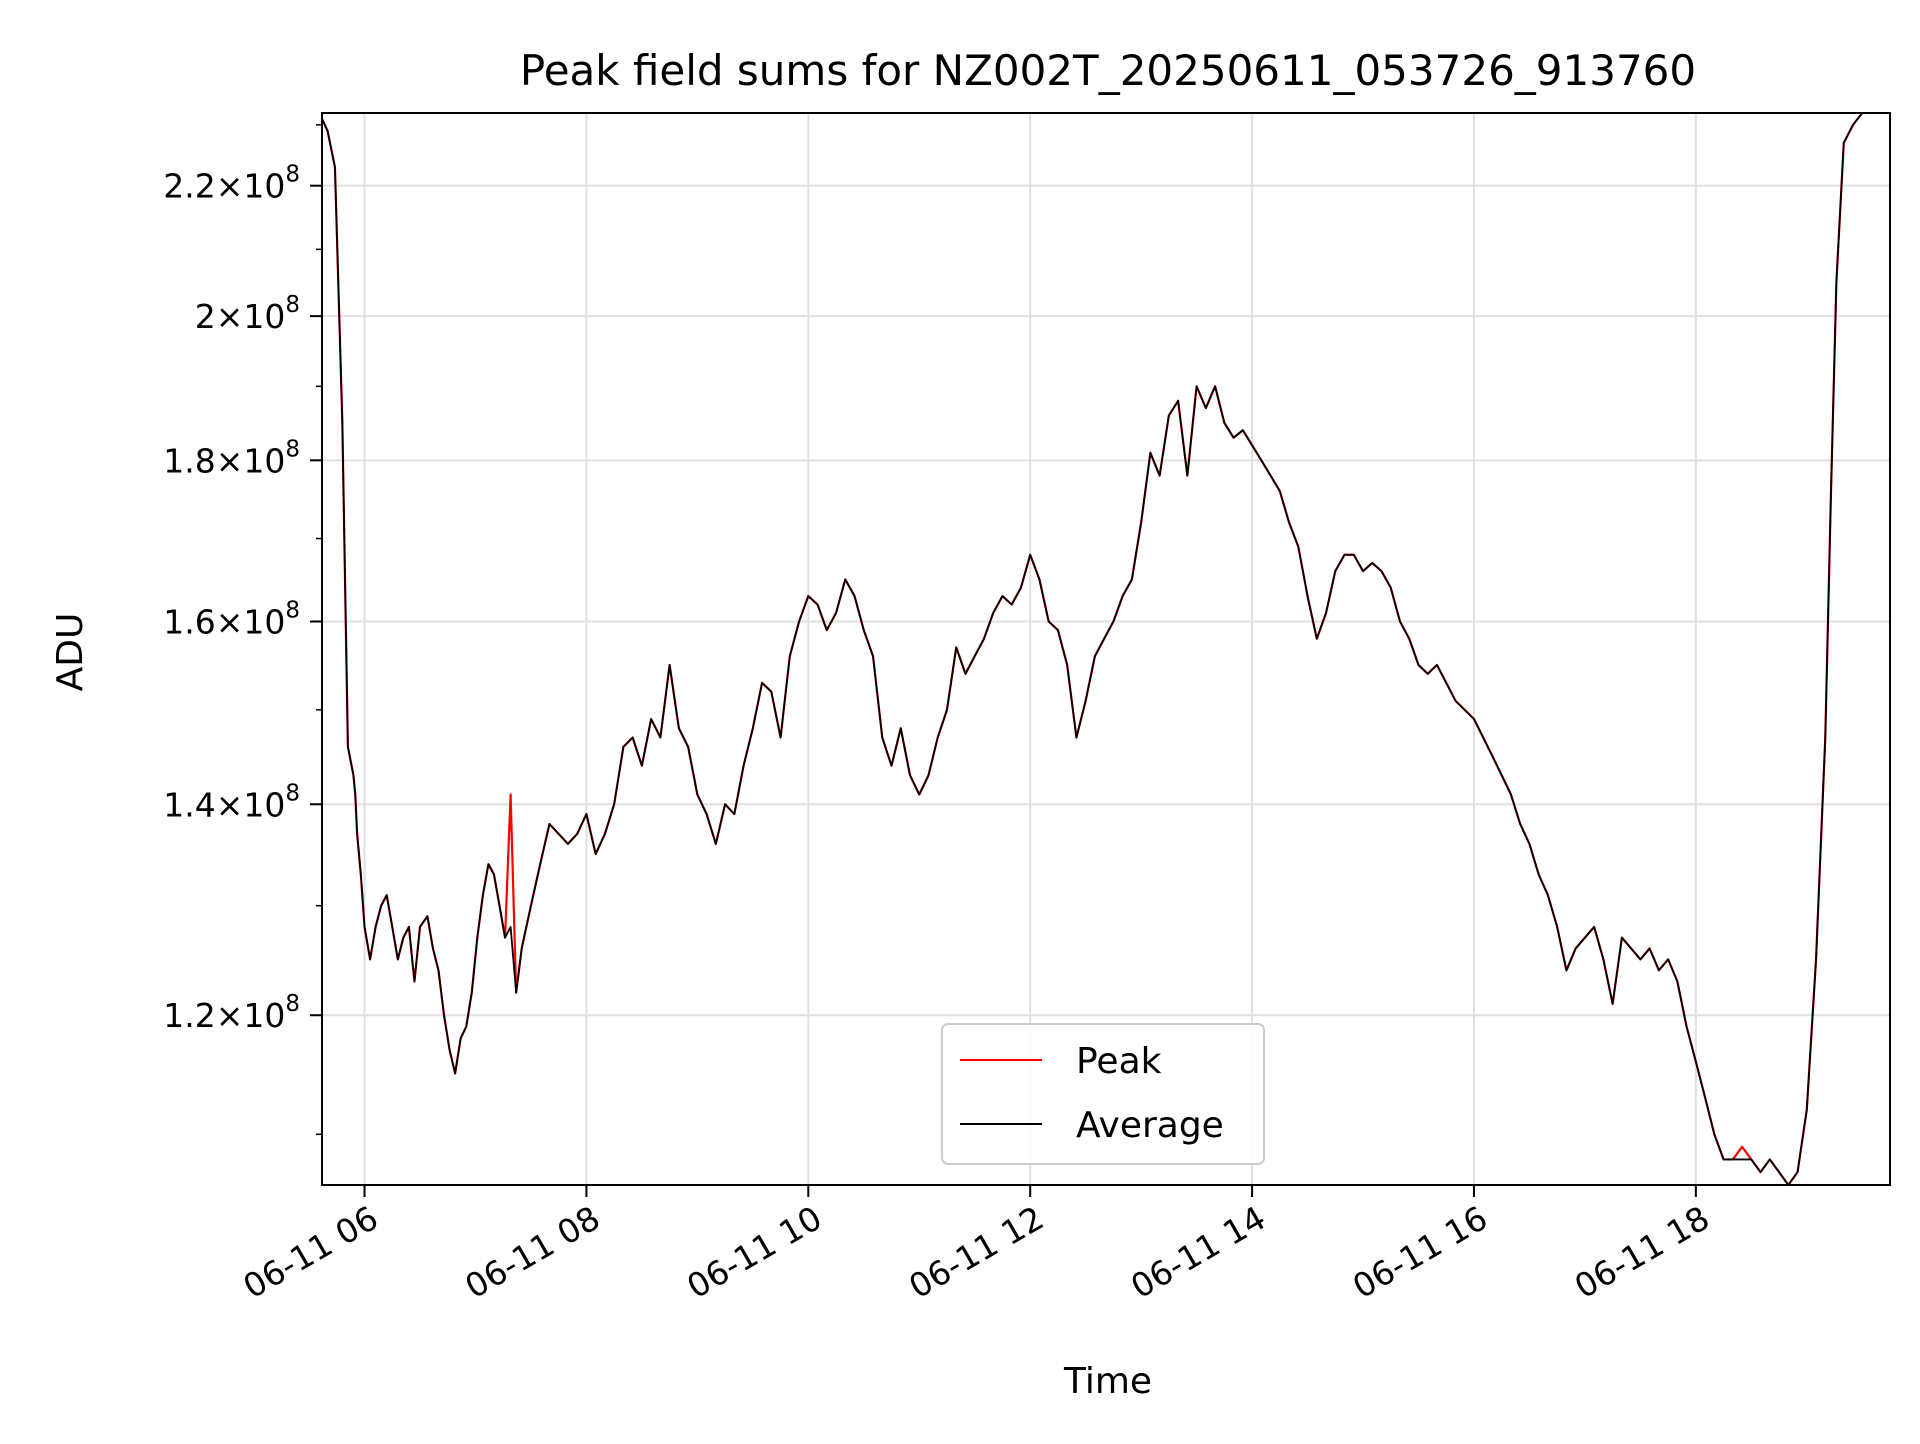  Describe the element at coordinates (189, 460) in the screenshot. I see `y-tick-mantissa: 1.8` at that location.